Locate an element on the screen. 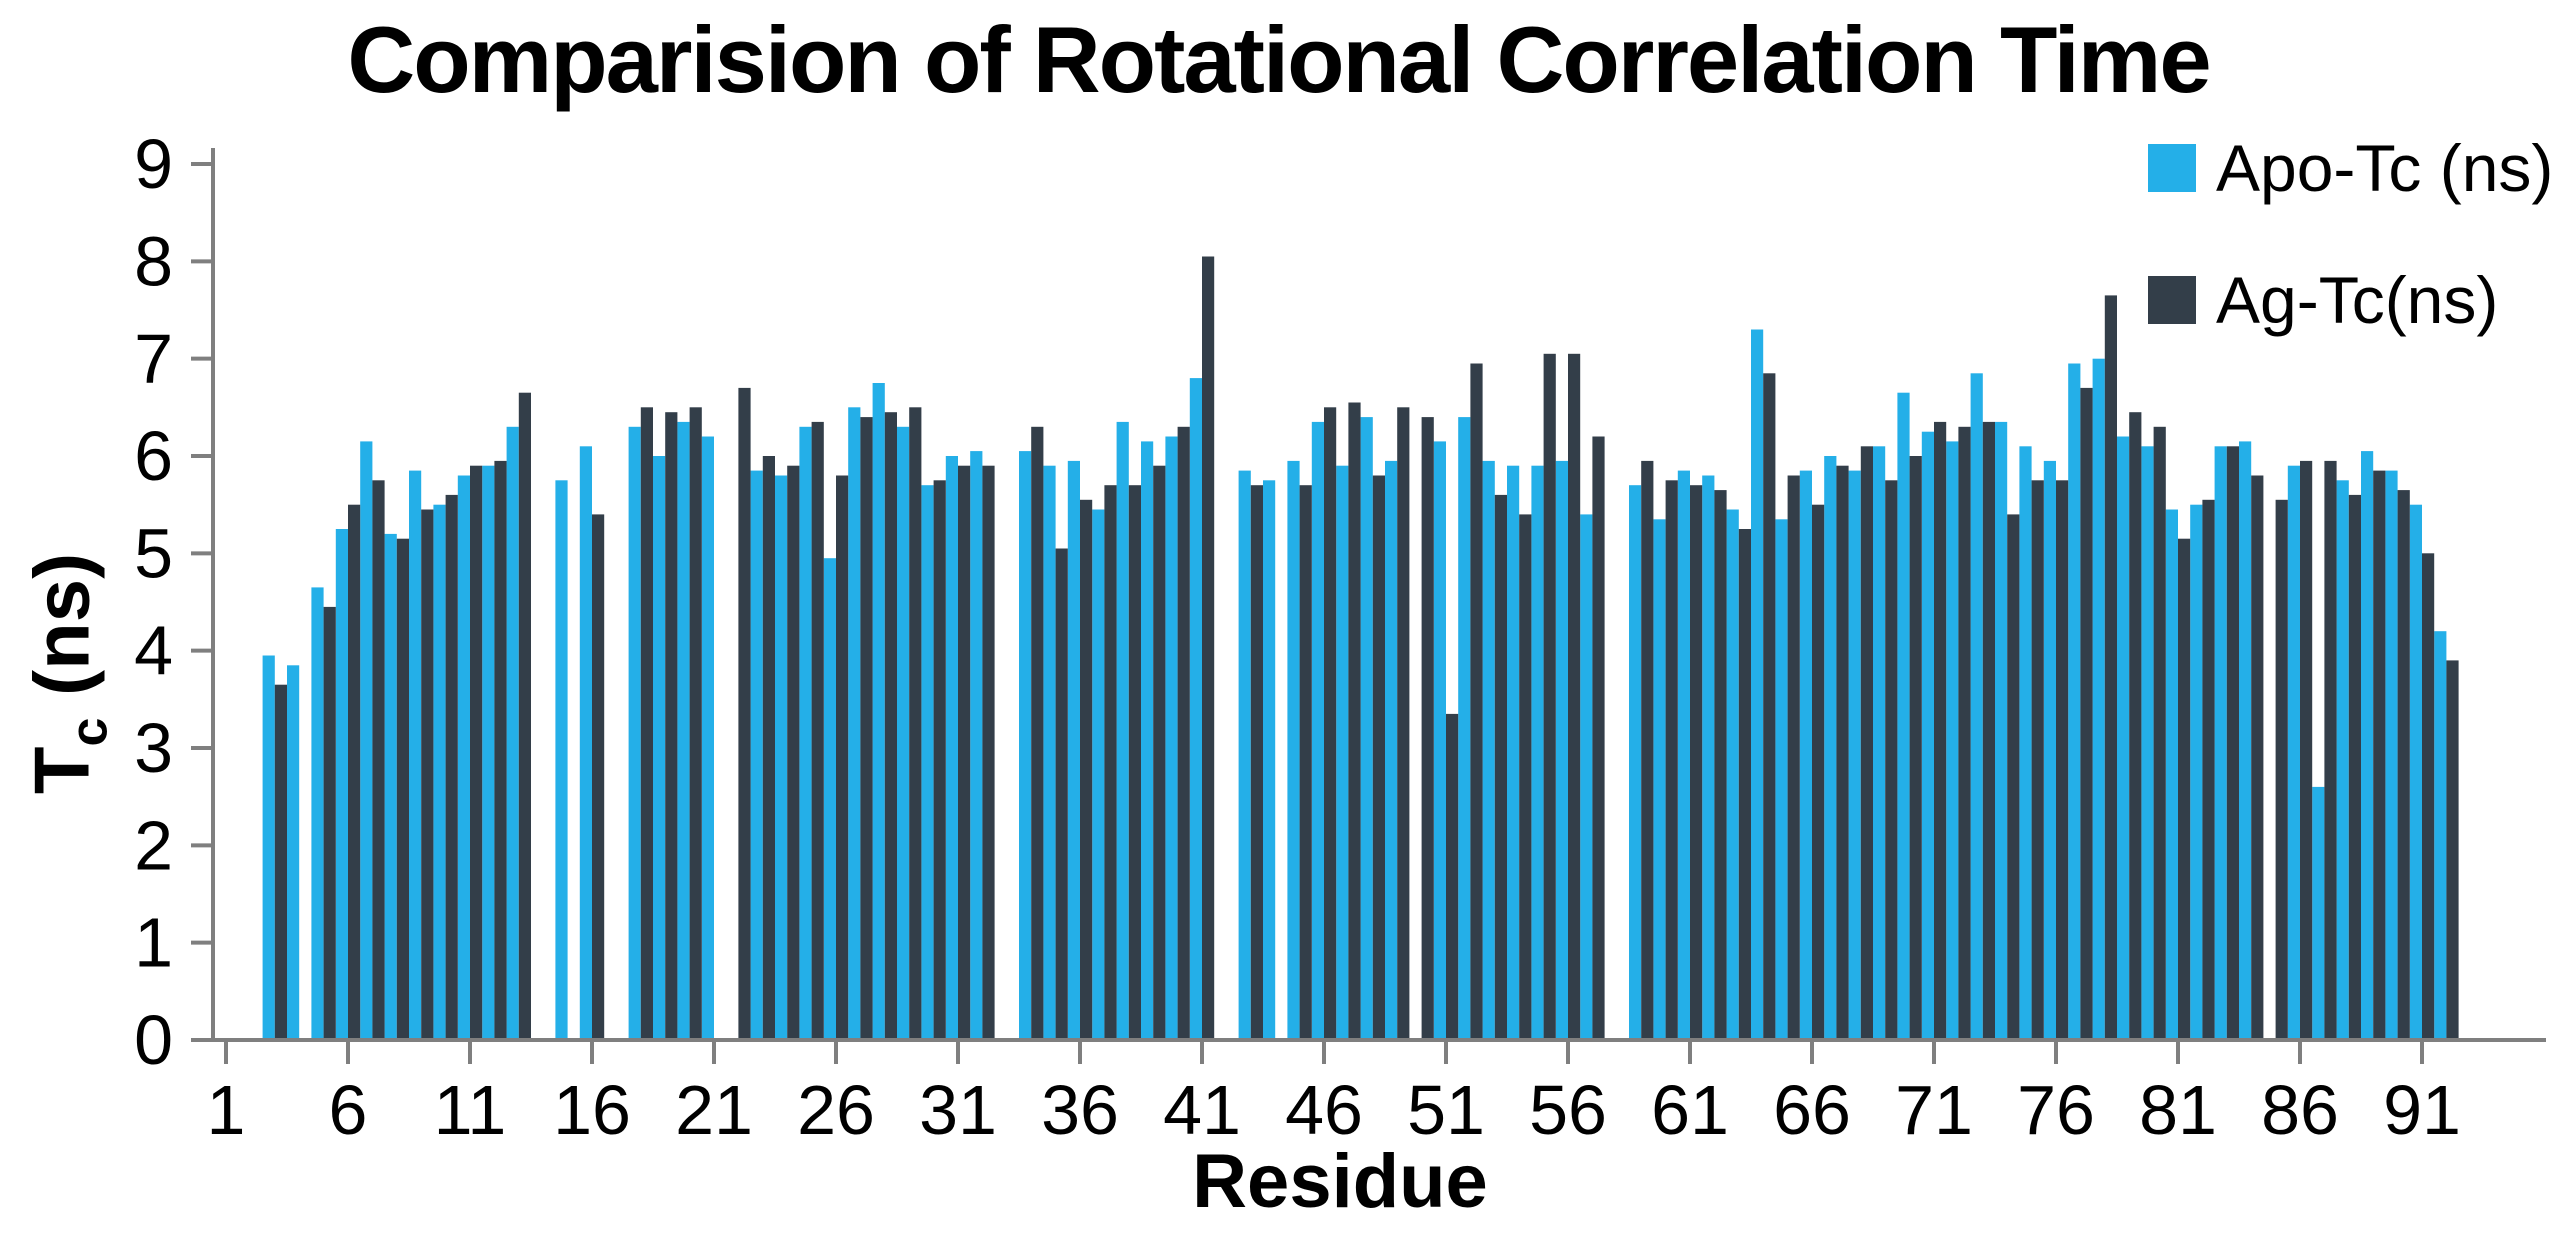 This screenshot has height=1237, width=2557. y-tick-label-7: 7 is located at coordinates (153, 359).